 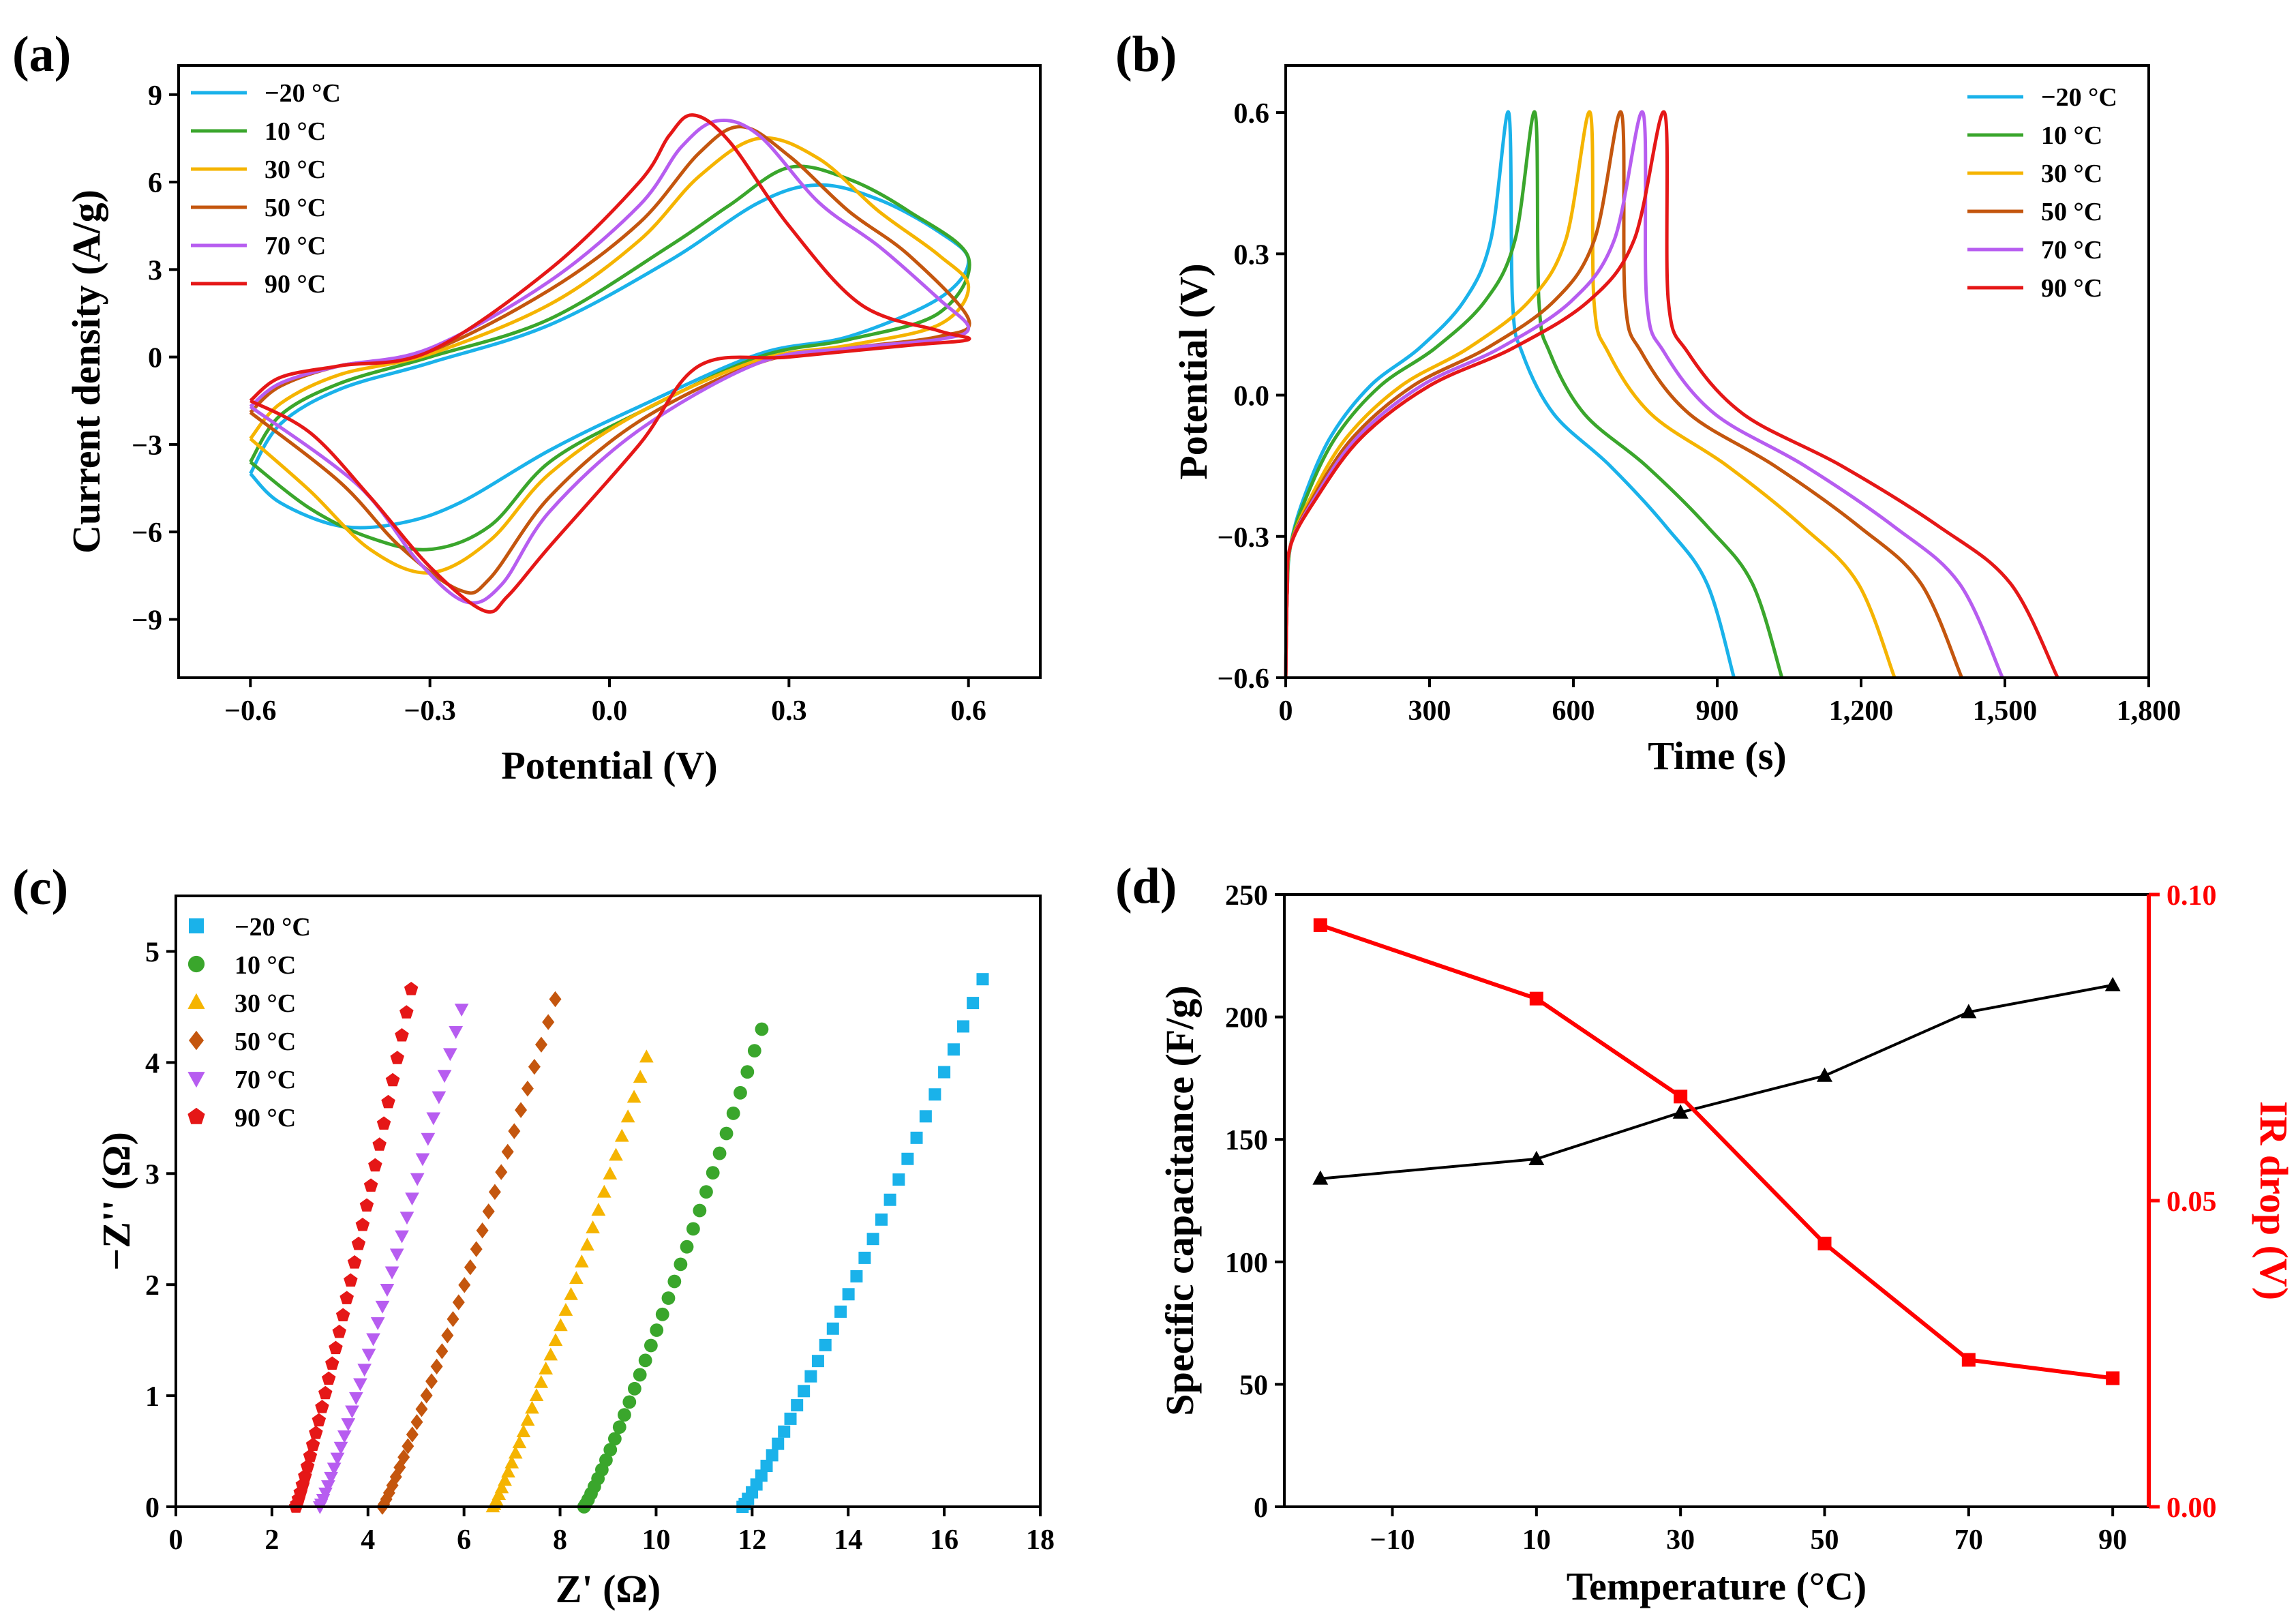 I want to click on d-xlabel: Temperature (°C), so click(x=1717, y=1586).